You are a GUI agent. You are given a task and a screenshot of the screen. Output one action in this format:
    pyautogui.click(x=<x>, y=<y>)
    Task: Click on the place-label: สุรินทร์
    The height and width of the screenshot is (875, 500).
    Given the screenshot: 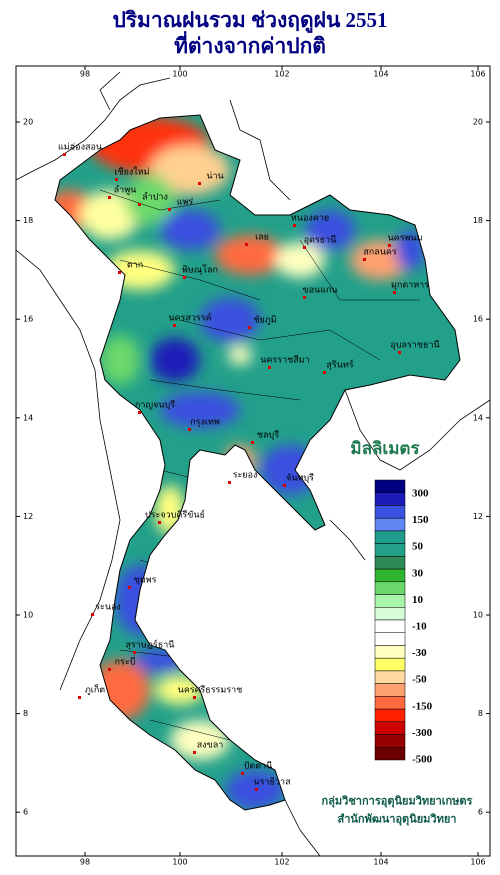 What is the action you would take?
    pyautogui.click(x=339, y=365)
    